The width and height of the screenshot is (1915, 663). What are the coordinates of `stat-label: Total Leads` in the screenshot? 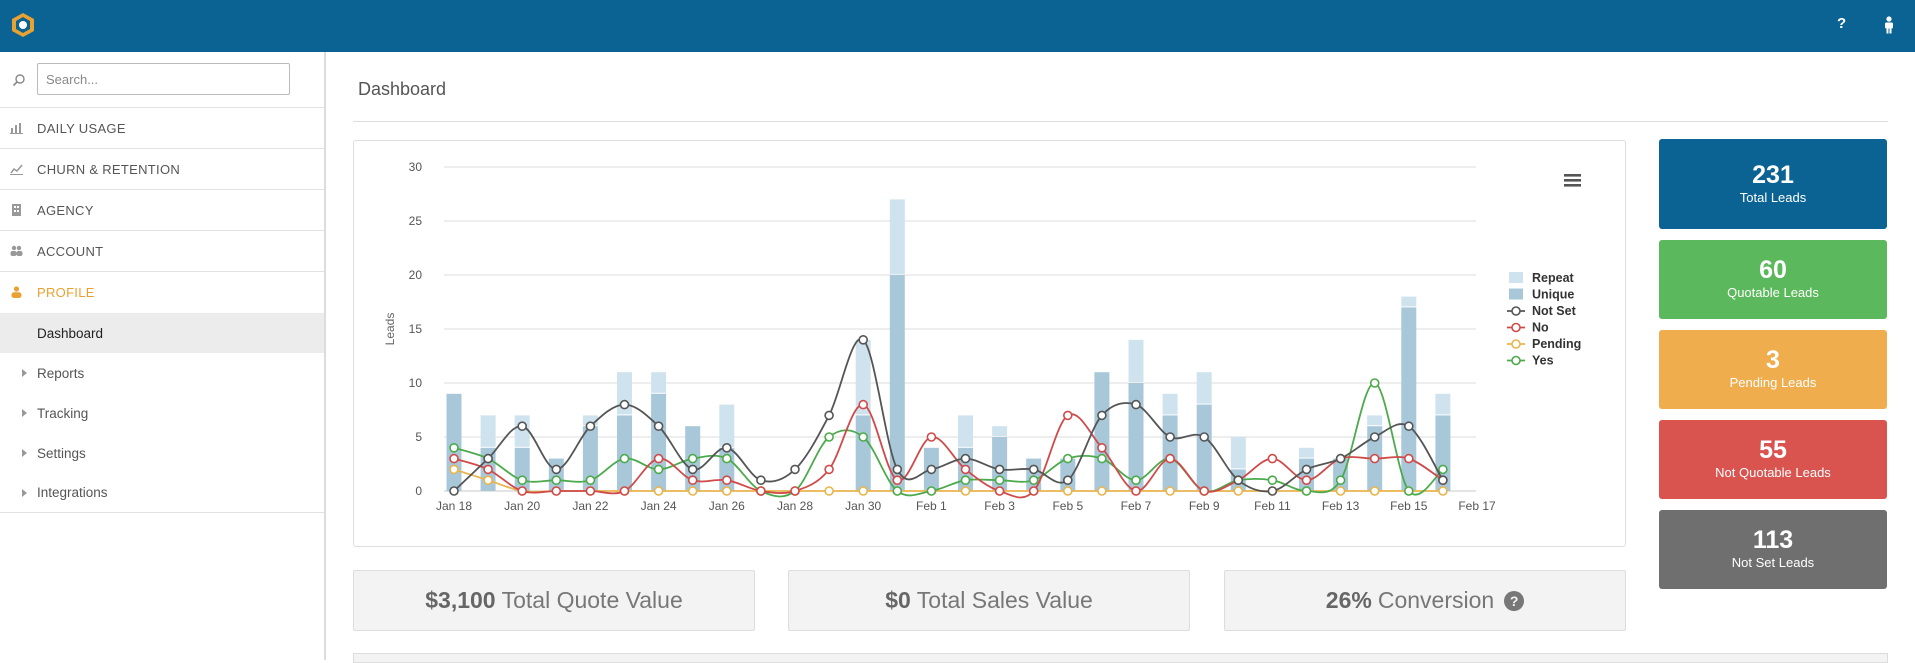 It's located at (1773, 197).